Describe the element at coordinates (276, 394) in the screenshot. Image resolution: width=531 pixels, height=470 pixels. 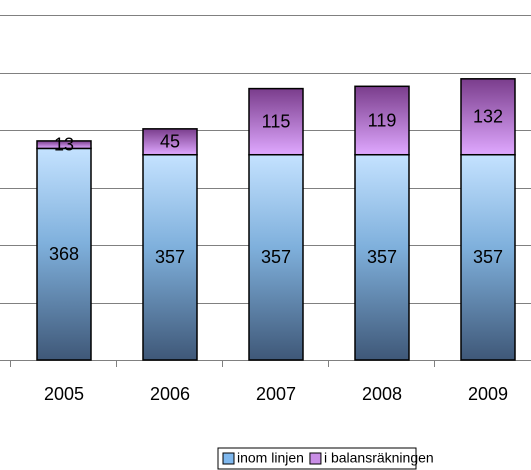
I see `x-tick-label: 2007` at that location.